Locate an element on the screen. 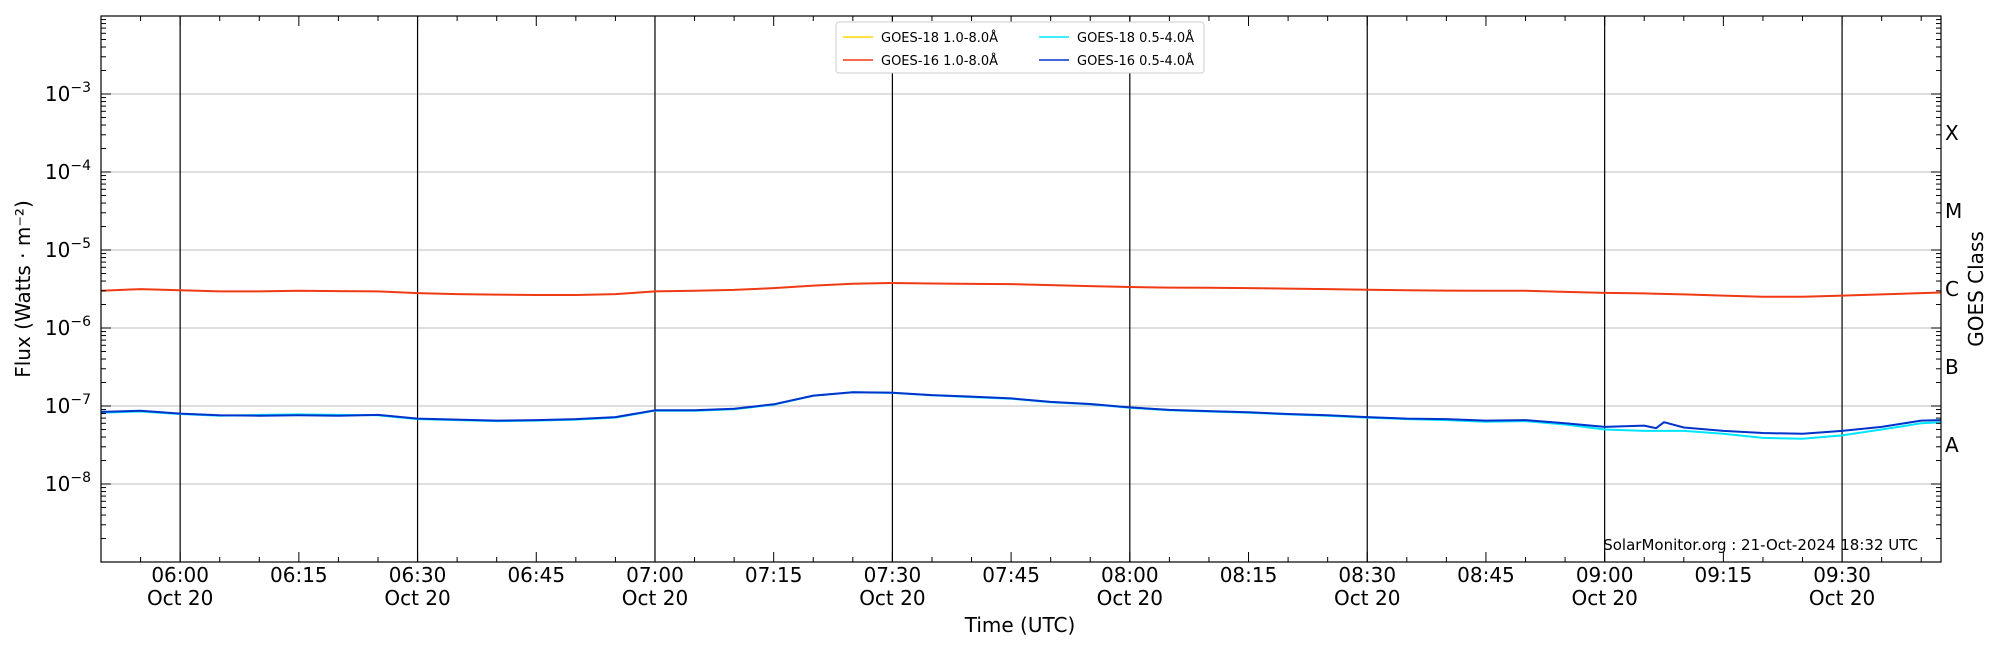 The image size is (2000, 650). x-tick-time: 08:30 is located at coordinates (1367, 575).